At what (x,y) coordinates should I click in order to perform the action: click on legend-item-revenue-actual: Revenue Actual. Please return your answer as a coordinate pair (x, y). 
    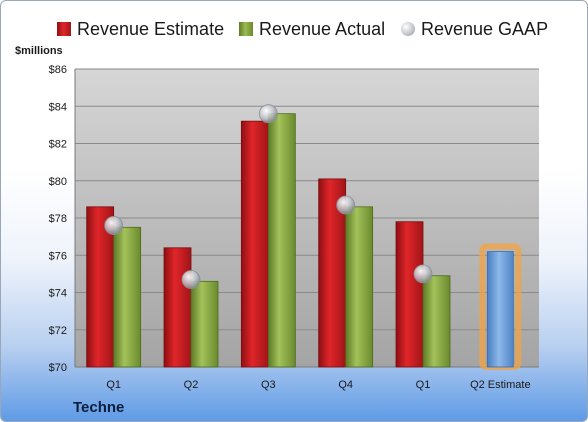
    Looking at the image, I should click on (312, 29).